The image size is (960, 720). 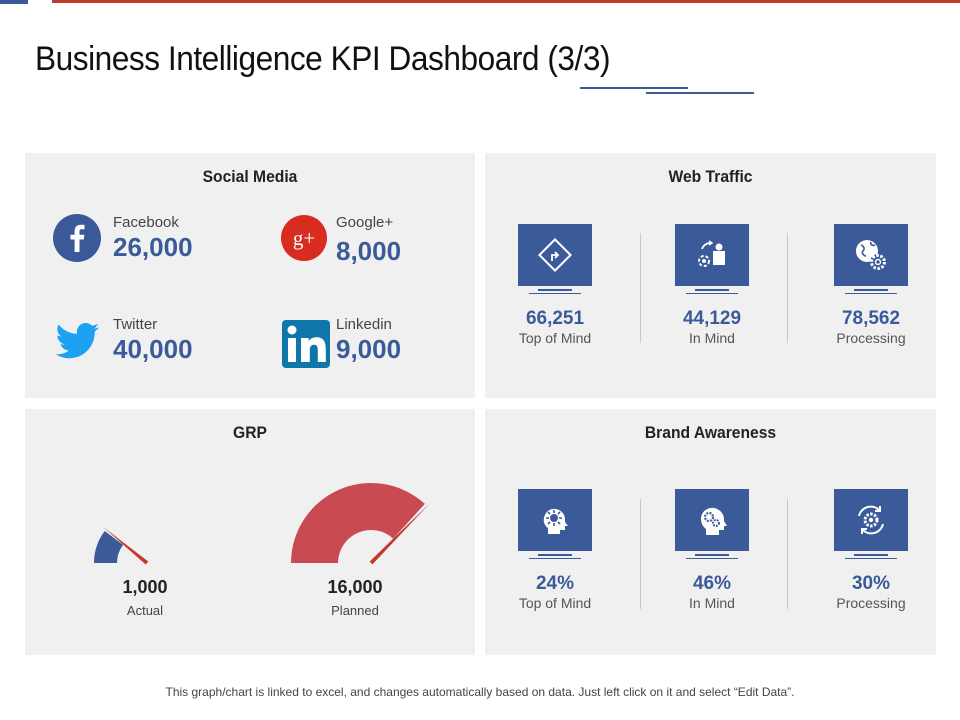 I want to click on title-underline, so click(x=634, y=88).